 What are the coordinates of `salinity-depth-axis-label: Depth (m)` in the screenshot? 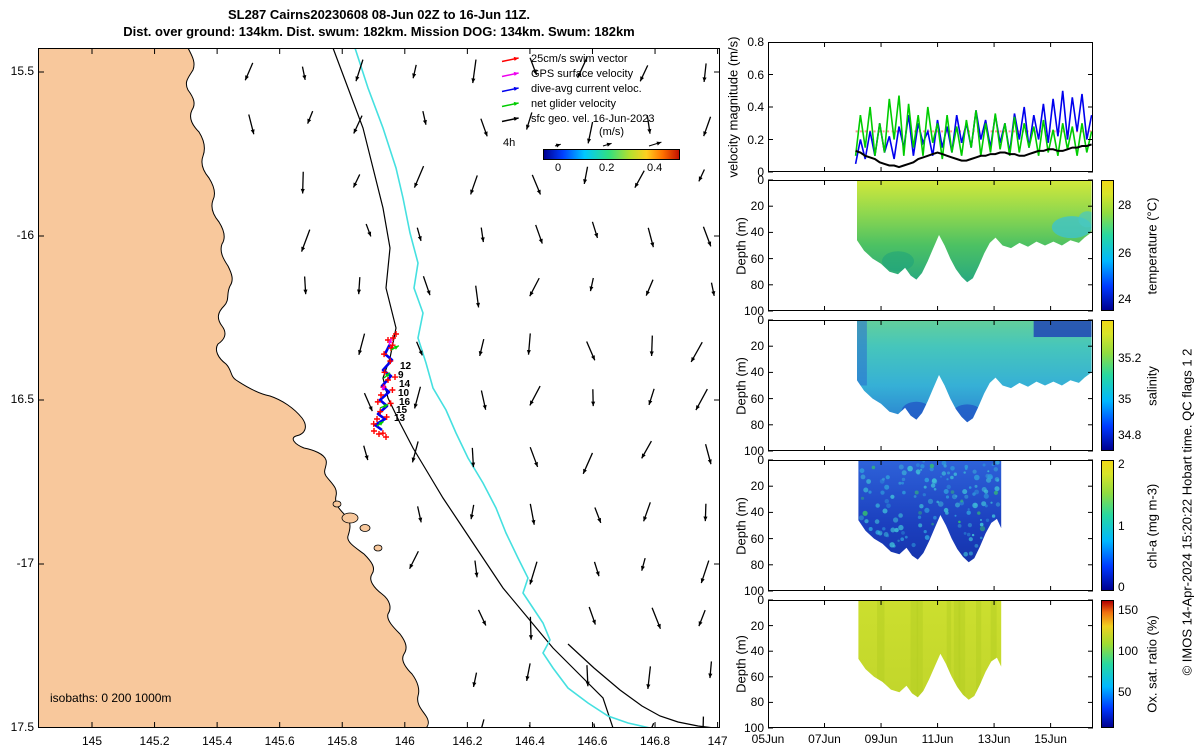 It's located at (741, 385).